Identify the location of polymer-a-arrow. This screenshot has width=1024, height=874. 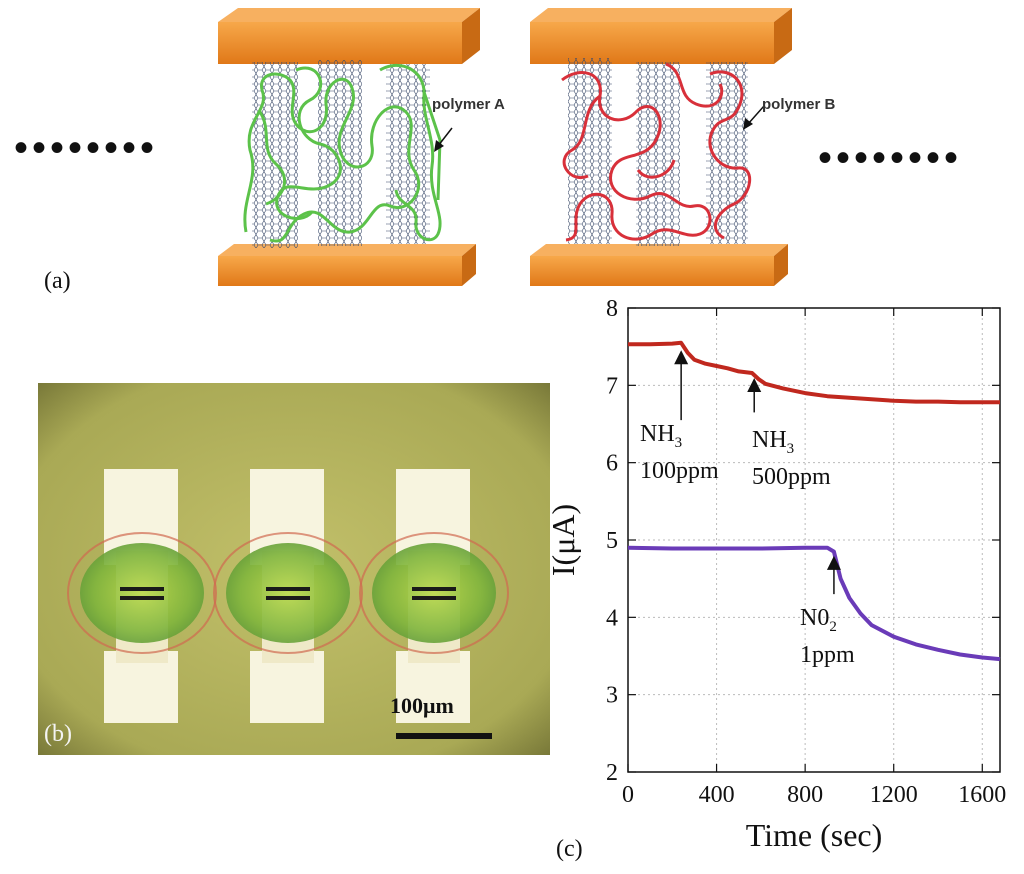
(443, 139).